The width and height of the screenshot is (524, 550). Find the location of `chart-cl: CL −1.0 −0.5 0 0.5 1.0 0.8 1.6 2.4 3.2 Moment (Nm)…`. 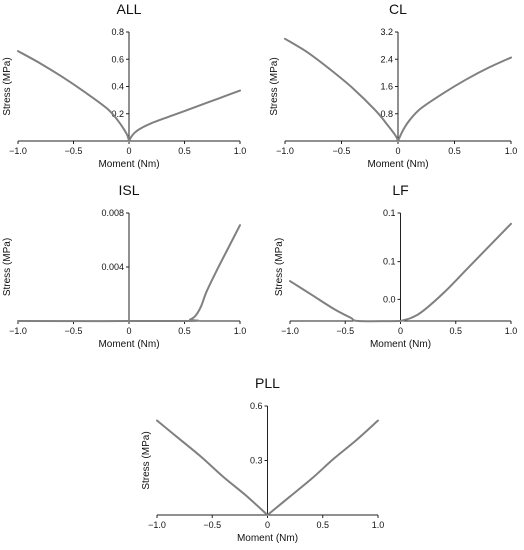

chart-cl: CL −1.0 −0.5 0 0.5 1.0 0.8 1.6 2.4 3.2 Moment (Nm)… is located at coordinates (393, 85).